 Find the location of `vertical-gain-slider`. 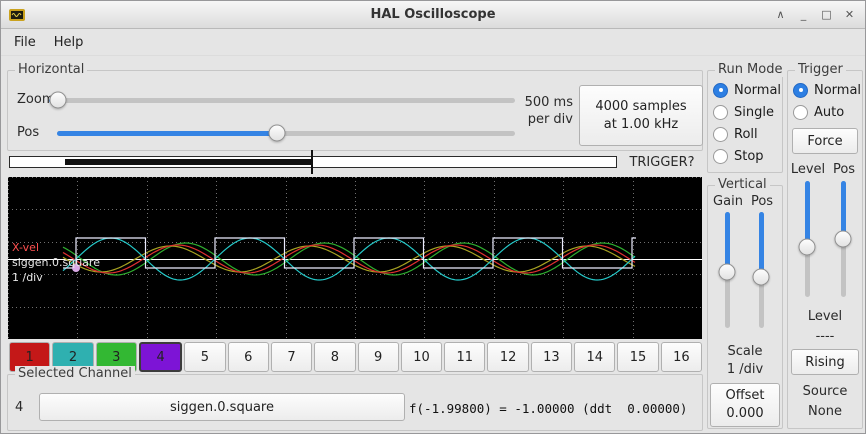

vertical-gain-slider is located at coordinates (727, 270).